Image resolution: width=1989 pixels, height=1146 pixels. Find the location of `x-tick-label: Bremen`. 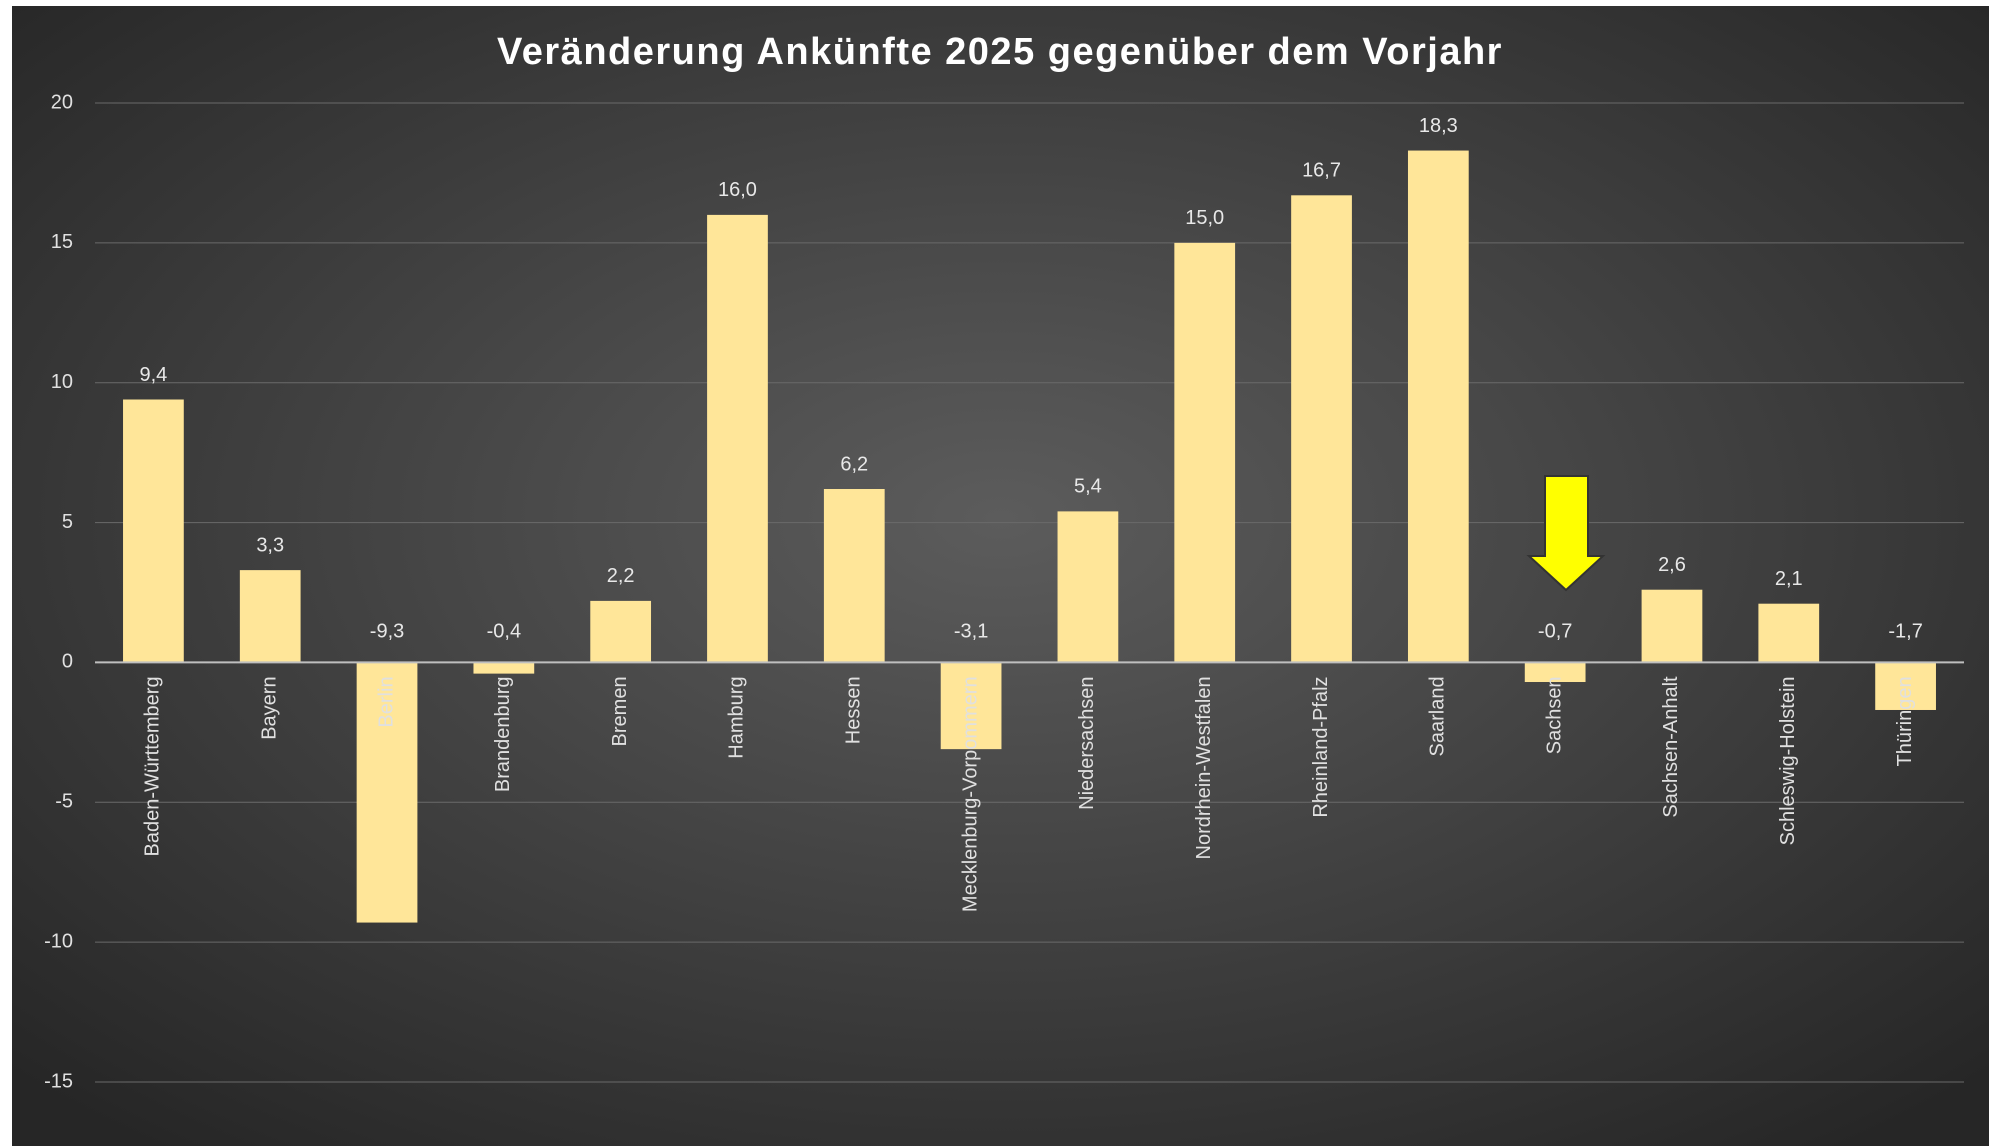

x-tick-label: Bremen is located at coordinates (620, 711).